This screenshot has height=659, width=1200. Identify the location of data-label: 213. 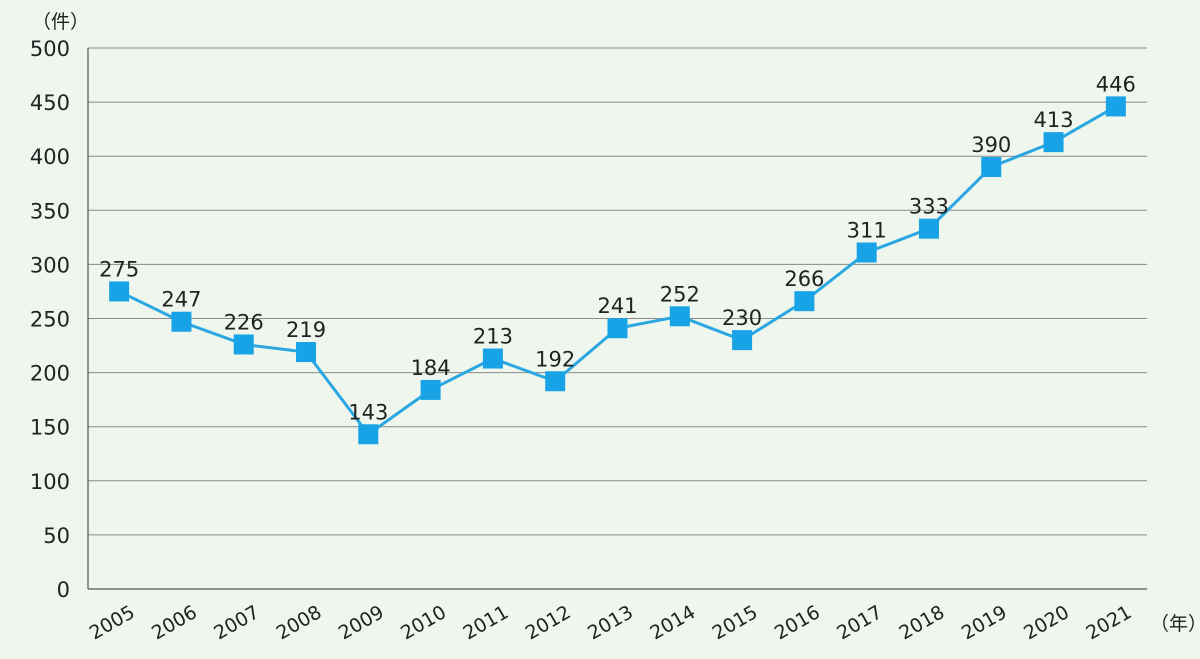
(493, 337).